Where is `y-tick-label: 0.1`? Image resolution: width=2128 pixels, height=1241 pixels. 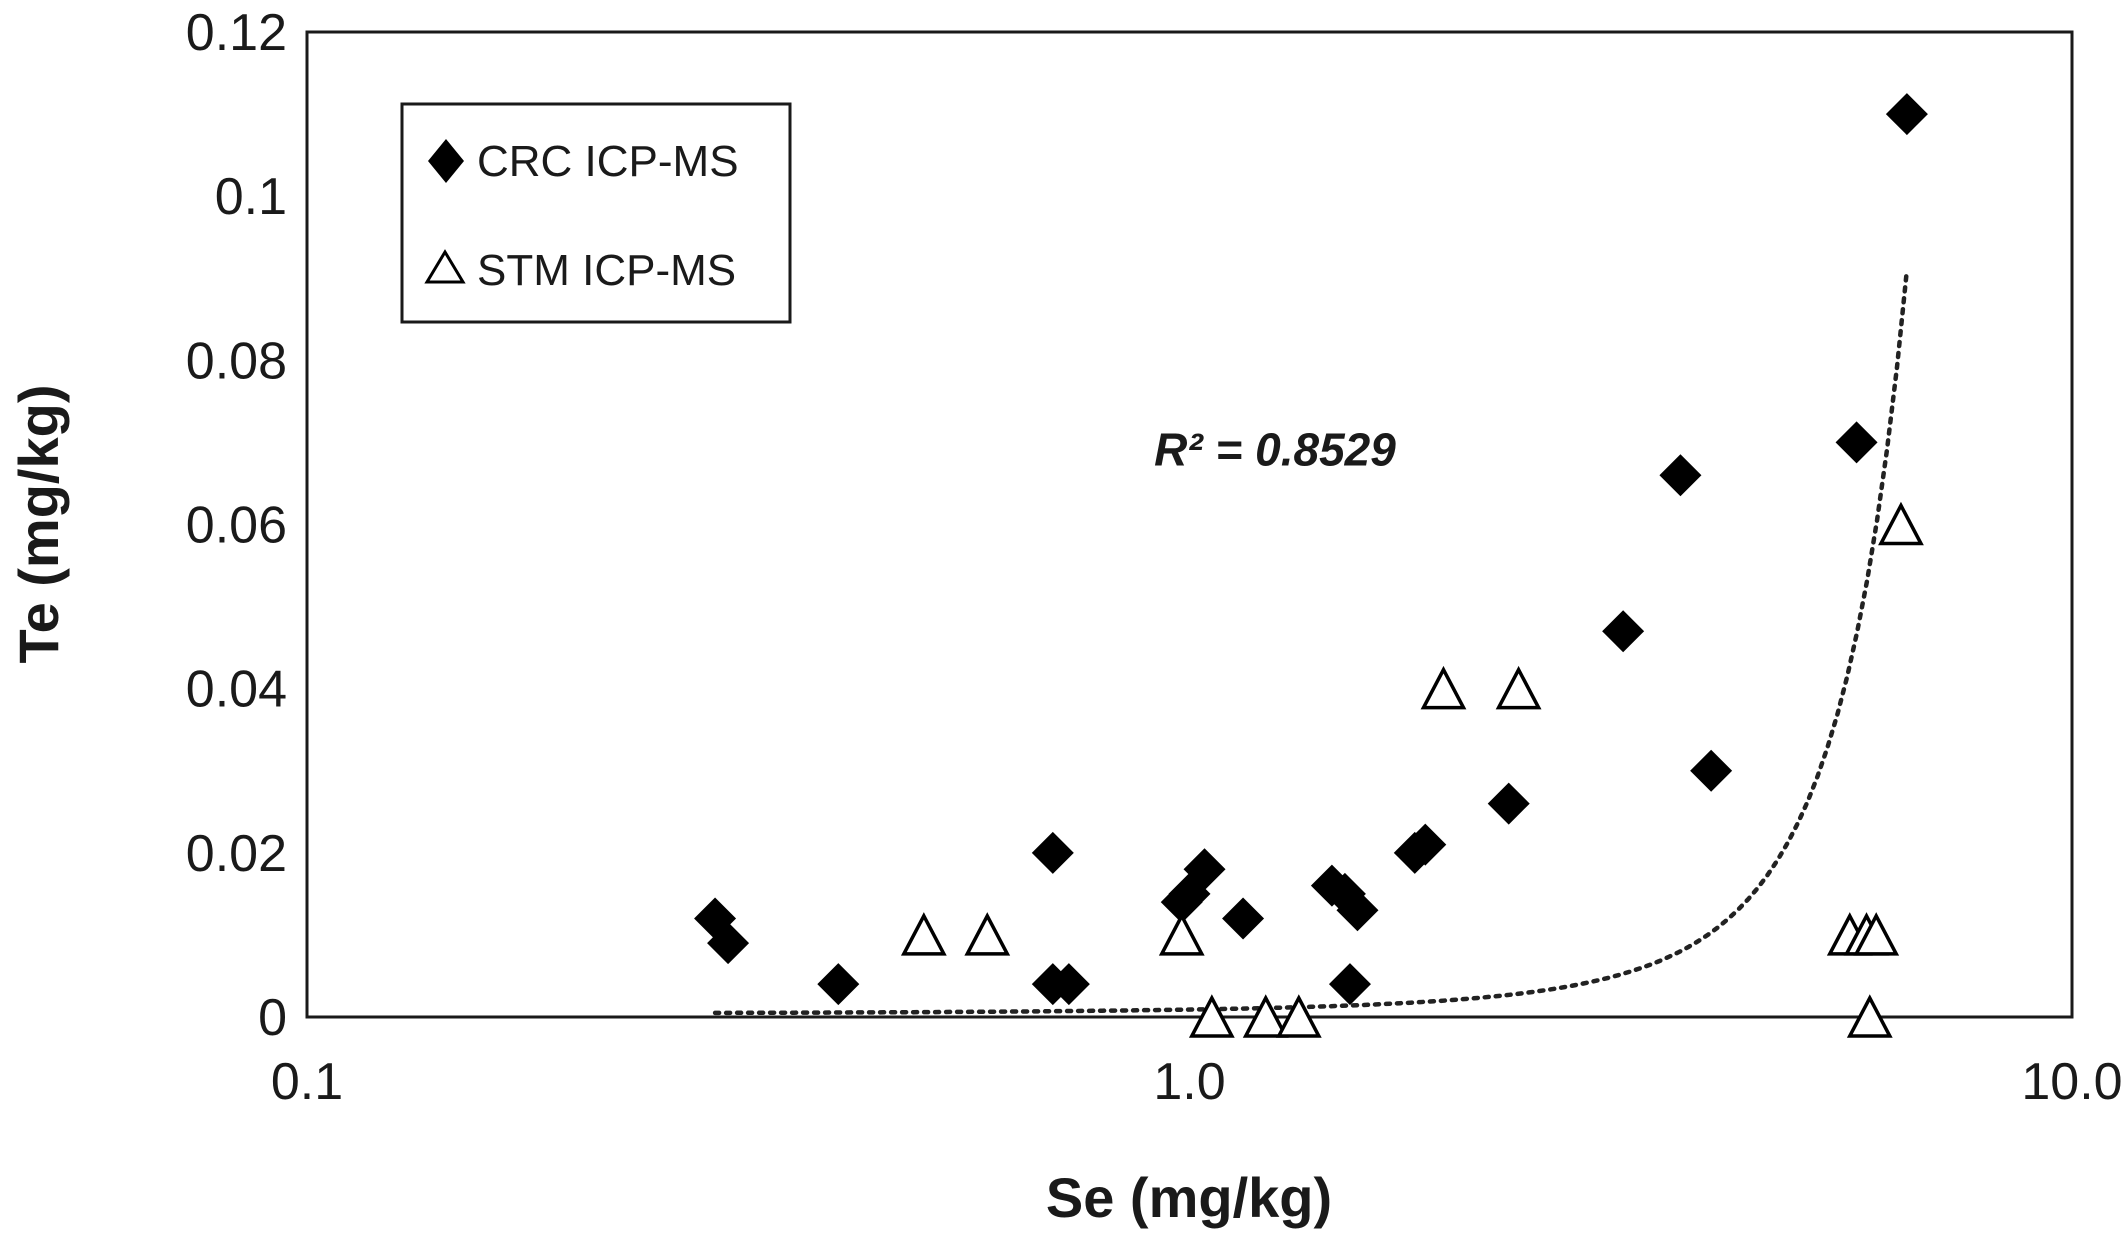
y-tick-label: 0.1 is located at coordinates (251, 197).